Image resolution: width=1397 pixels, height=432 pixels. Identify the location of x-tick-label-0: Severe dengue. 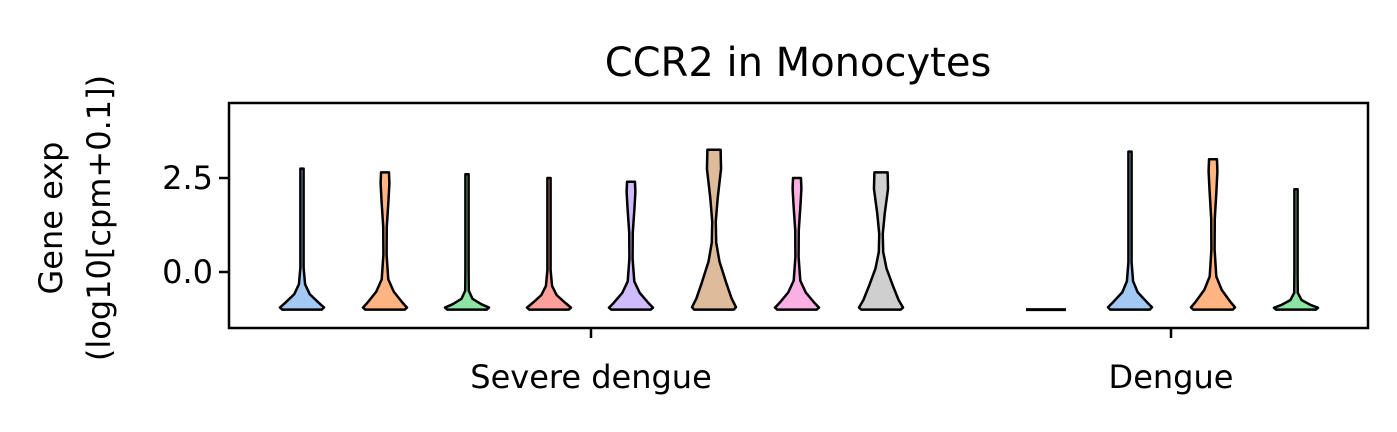
(591, 377).